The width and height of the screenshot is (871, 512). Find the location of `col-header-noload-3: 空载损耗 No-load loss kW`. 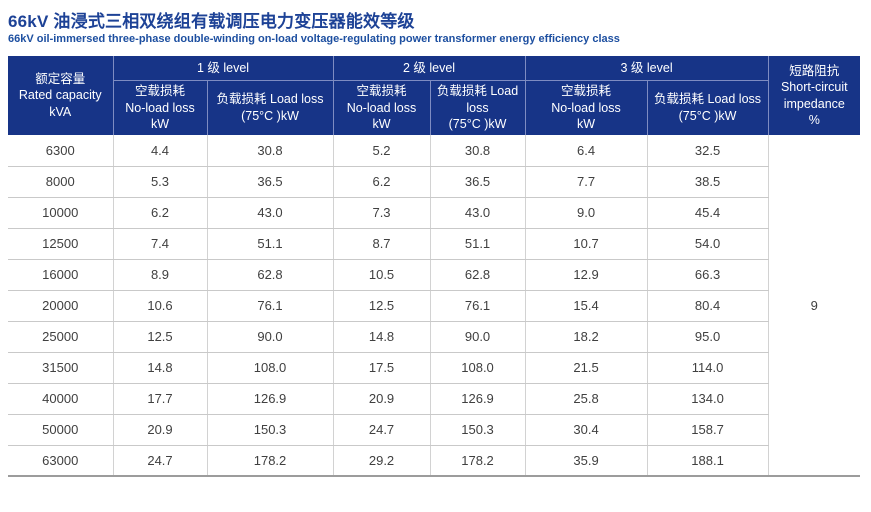

col-header-noload-3: 空载损耗 No-load loss kW is located at coordinates (586, 107).